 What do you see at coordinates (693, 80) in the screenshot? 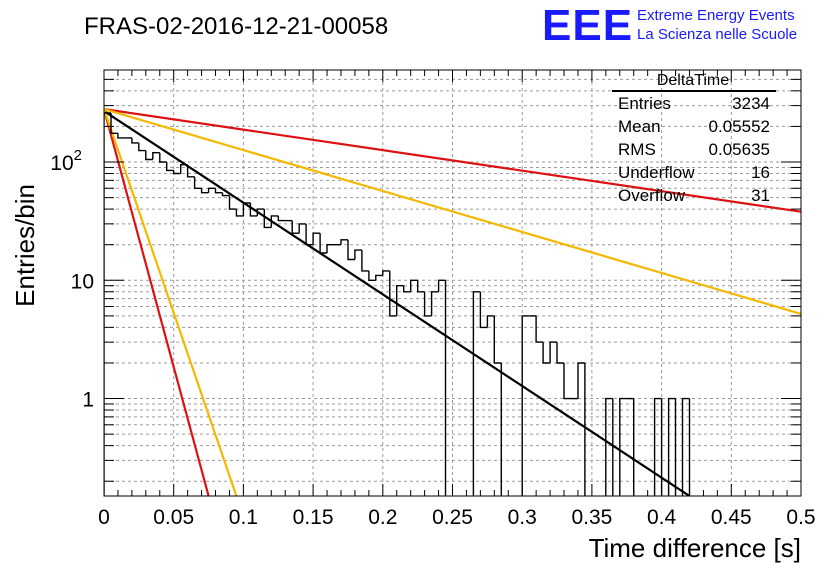
I see `stats-title: DeltaTime` at bounding box center [693, 80].